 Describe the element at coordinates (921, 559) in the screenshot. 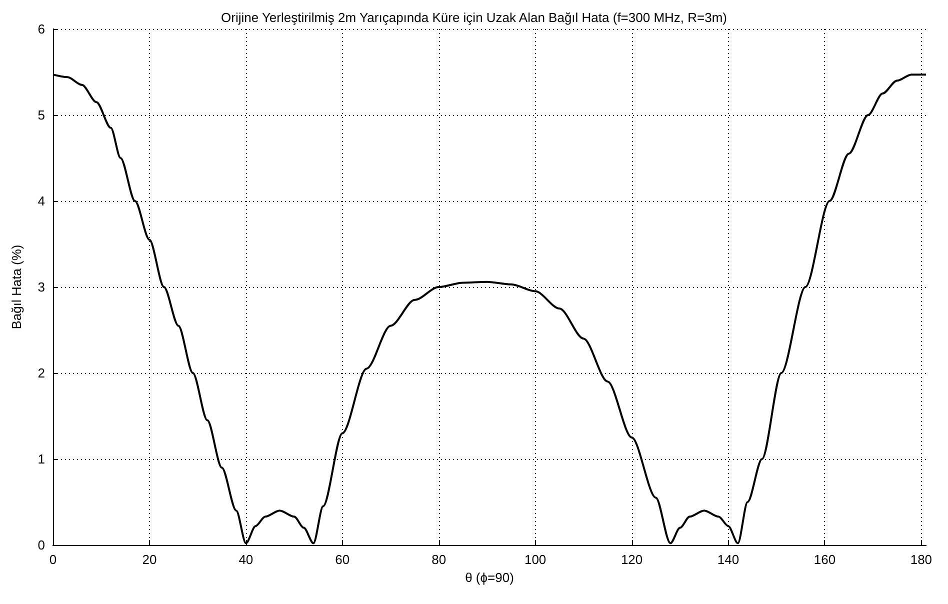

I see `x-tick-label: 180` at that location.